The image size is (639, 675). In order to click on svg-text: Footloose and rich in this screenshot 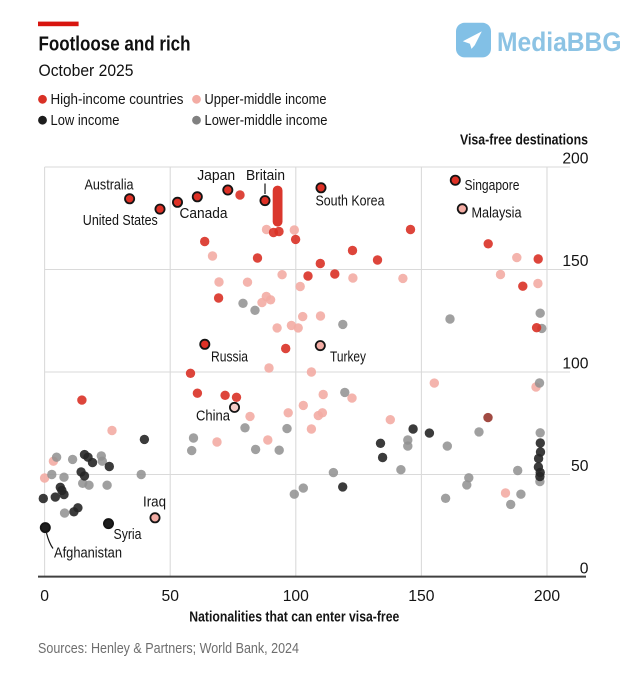, I will do `click(115, 44)`.